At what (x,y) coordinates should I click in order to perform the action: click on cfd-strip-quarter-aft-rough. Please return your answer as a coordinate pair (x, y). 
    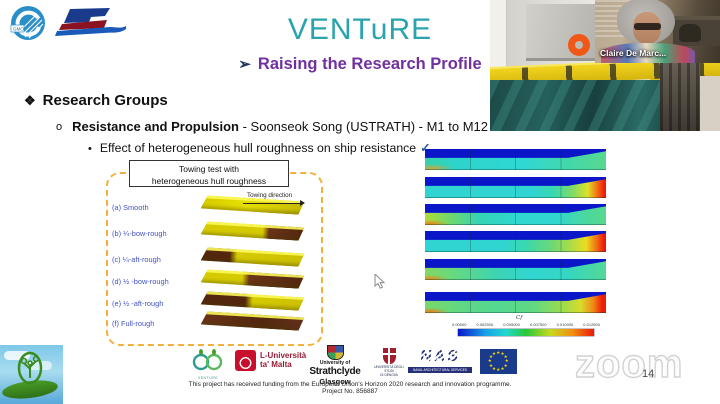
    Looking at the image, I should click on (515, 214).